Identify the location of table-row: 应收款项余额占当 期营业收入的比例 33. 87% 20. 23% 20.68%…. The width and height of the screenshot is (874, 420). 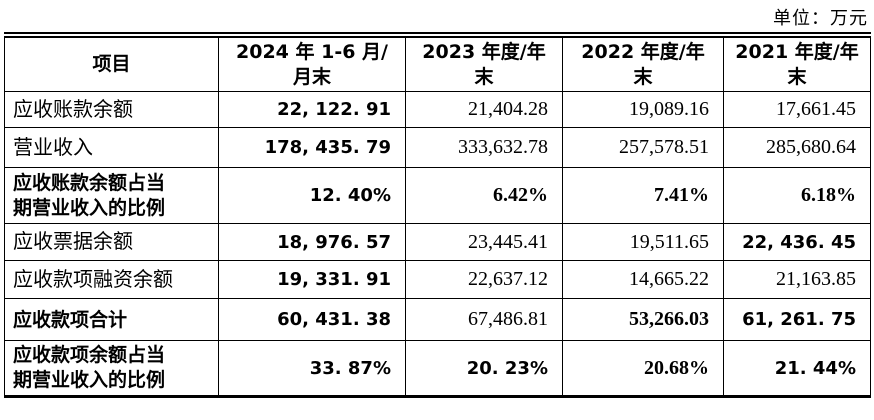
(437, 368).